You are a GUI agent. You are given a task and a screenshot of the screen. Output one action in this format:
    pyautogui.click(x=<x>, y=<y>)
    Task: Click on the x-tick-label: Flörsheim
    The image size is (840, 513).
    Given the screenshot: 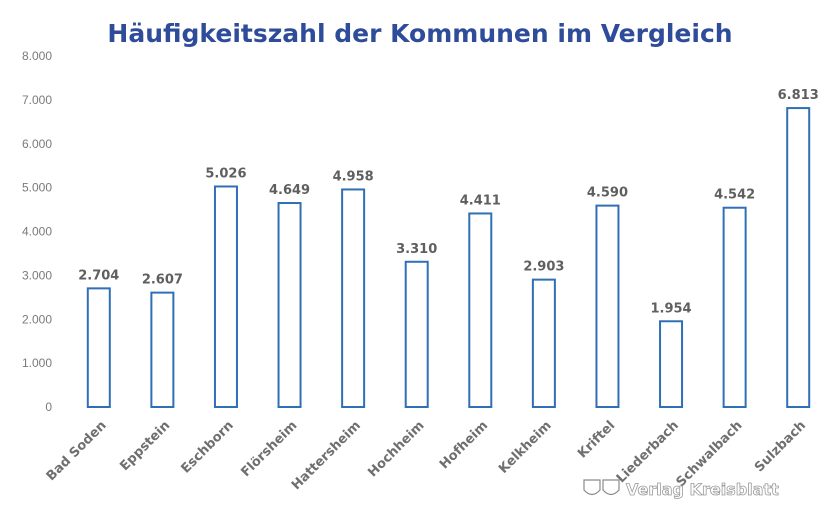 What is the action you would take?
    pyautogui.click(x=269, y=449)
    